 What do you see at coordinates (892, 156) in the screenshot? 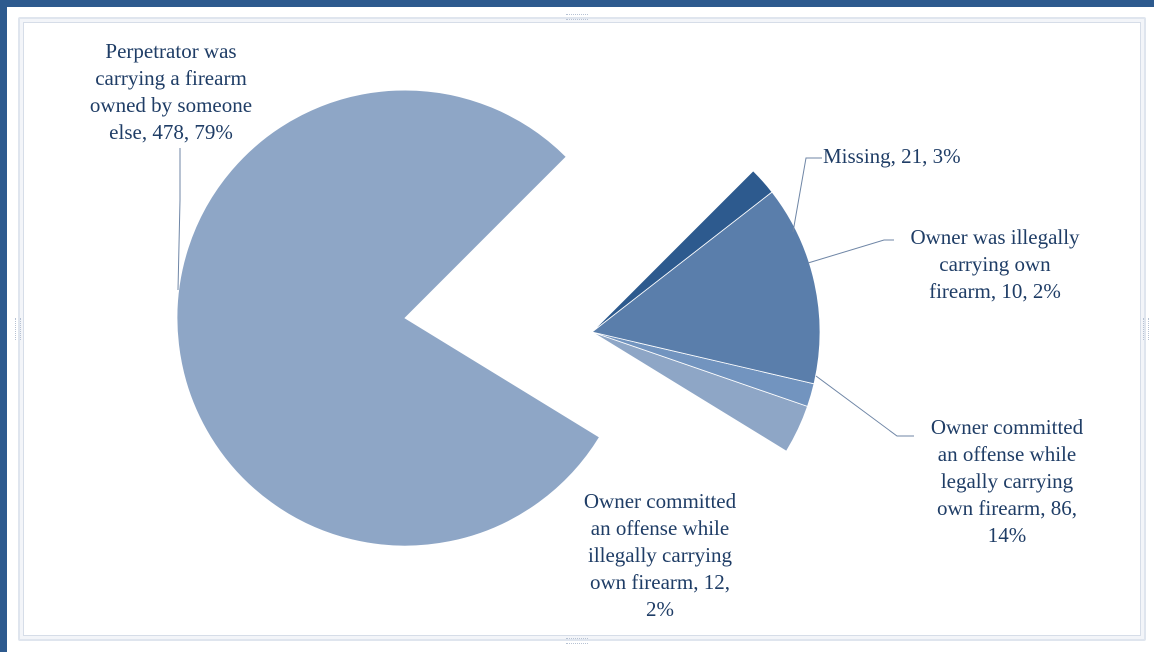
I see `data-label-missing: Missing, 21, 3%` at bounding box center [892, 156].